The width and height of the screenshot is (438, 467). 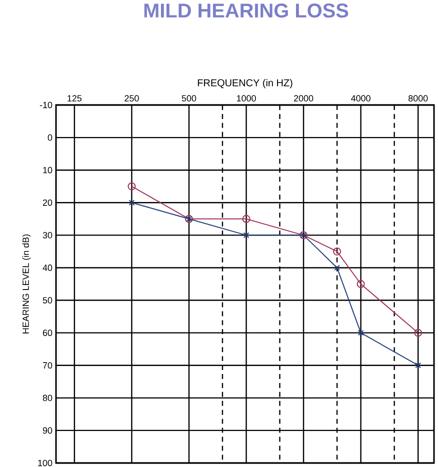 What do you see at coordinates (26, 284) in the screenshot?
I see `y-axis-title: HEARING LEVEL (in dB)` at bounding box center [26, 284].